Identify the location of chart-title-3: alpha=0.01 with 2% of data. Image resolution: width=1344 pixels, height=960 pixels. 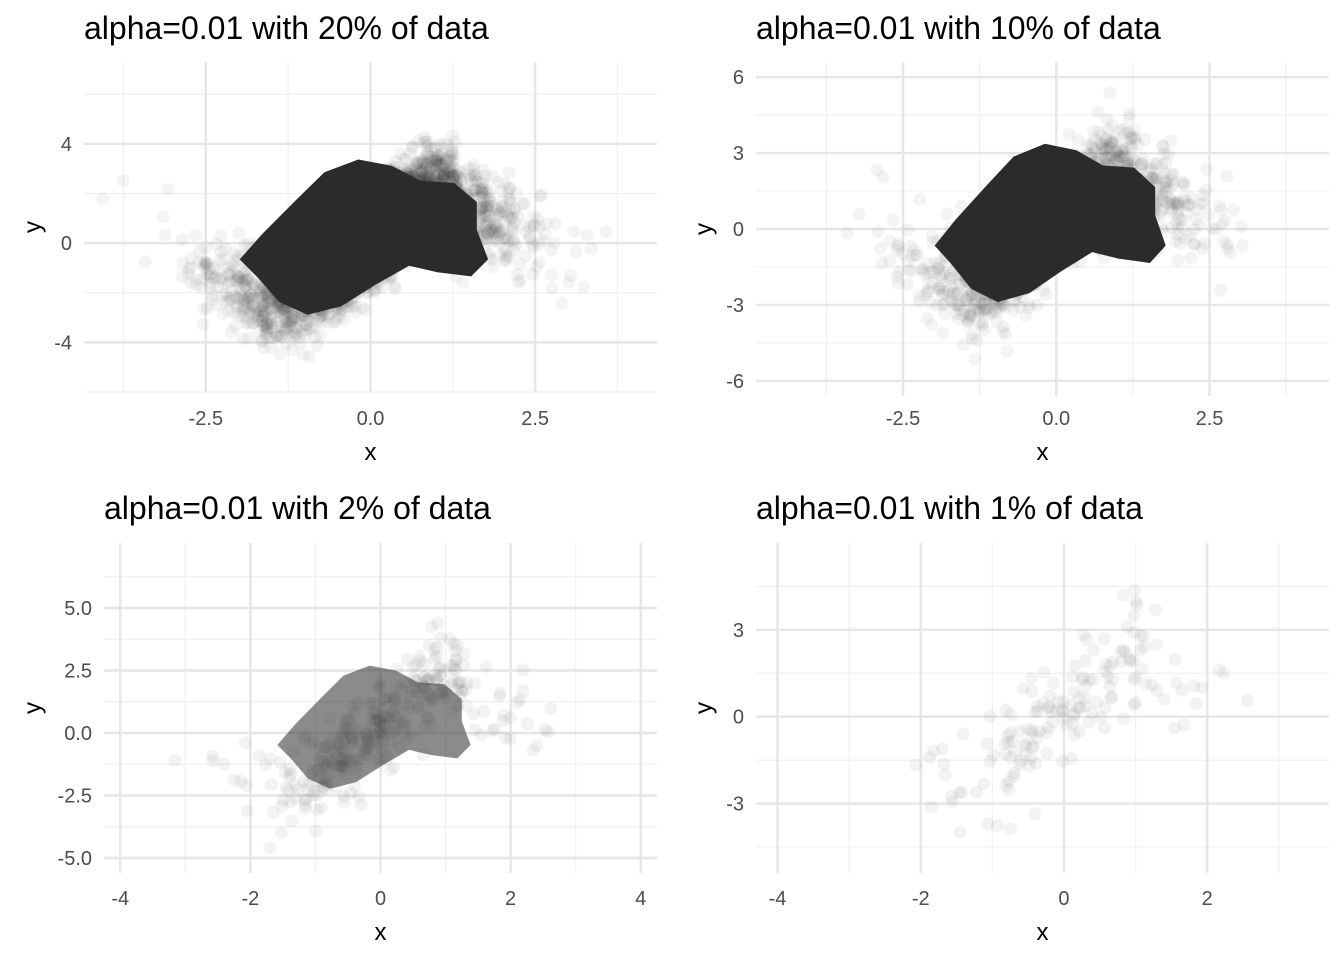
(297, 508).